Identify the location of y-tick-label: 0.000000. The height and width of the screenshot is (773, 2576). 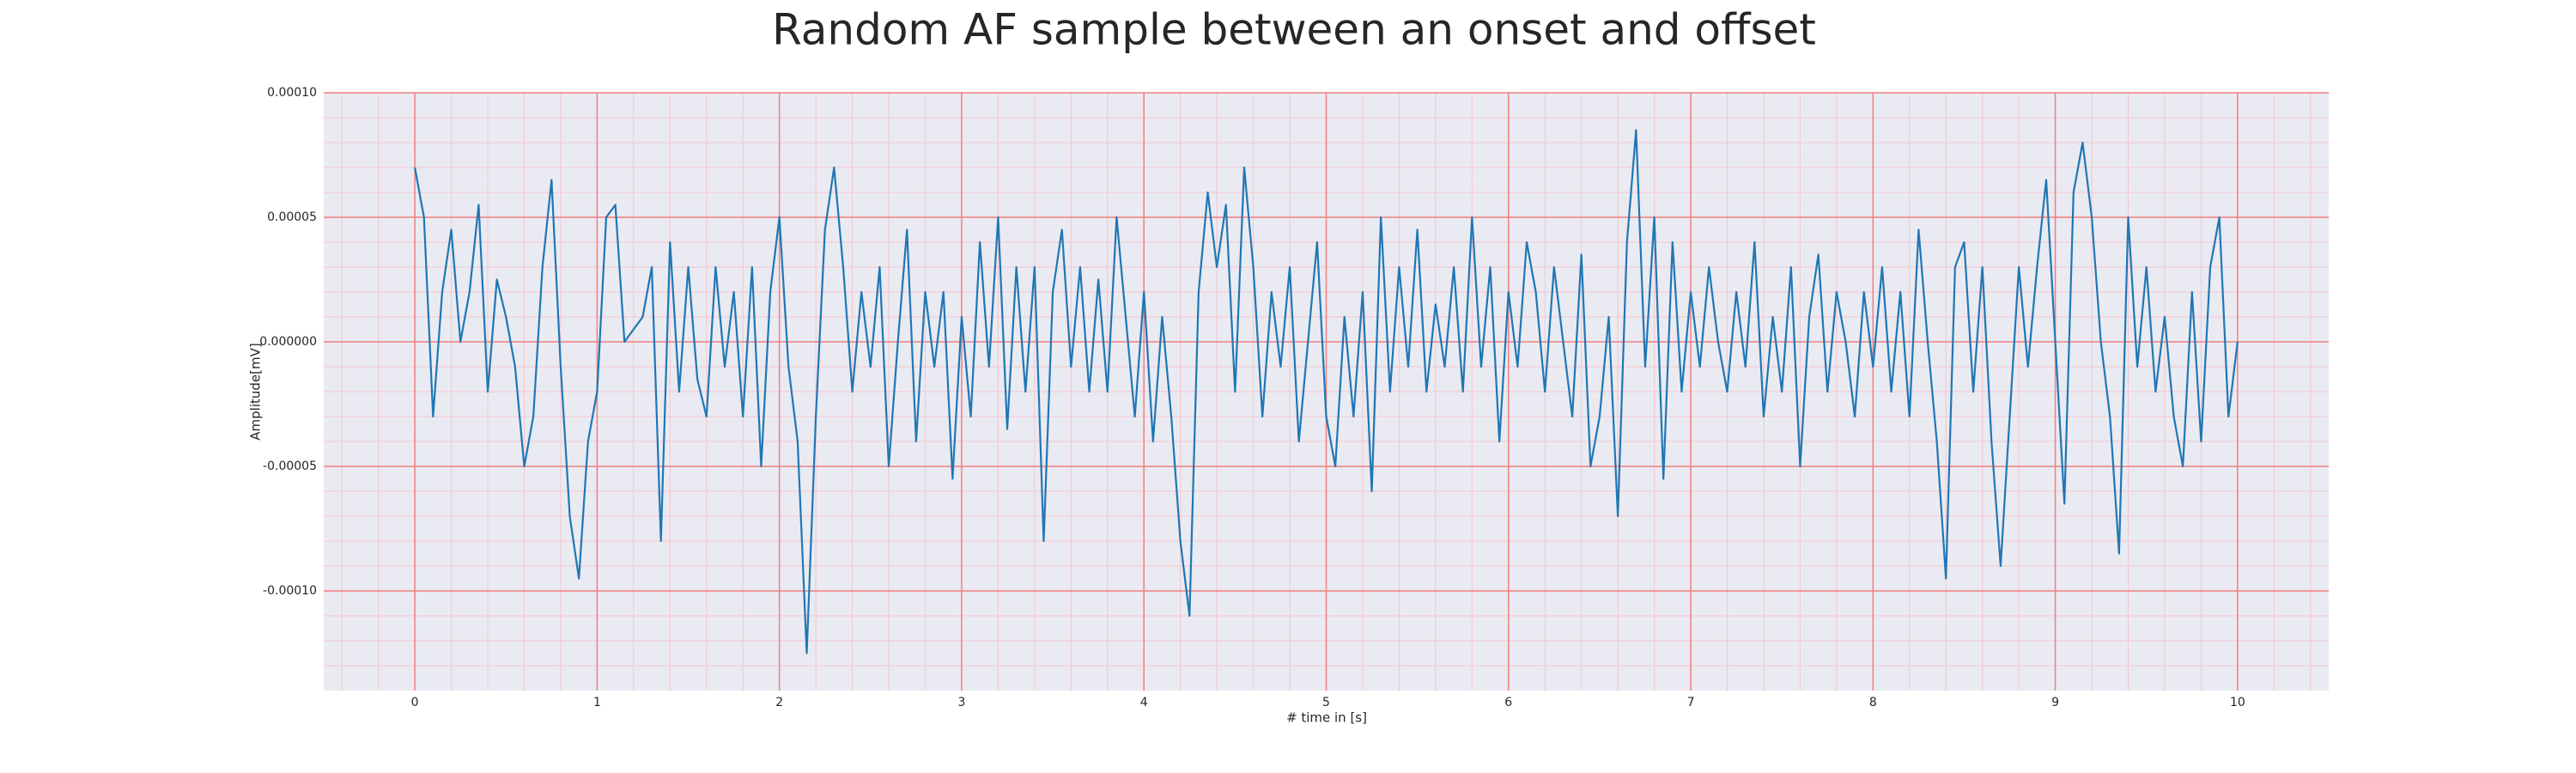
(288, 342).